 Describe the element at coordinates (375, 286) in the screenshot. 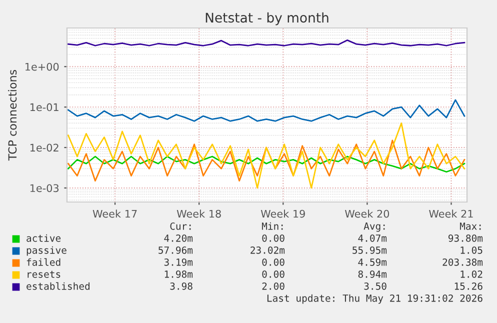

I see `text: 3.50` at that location.